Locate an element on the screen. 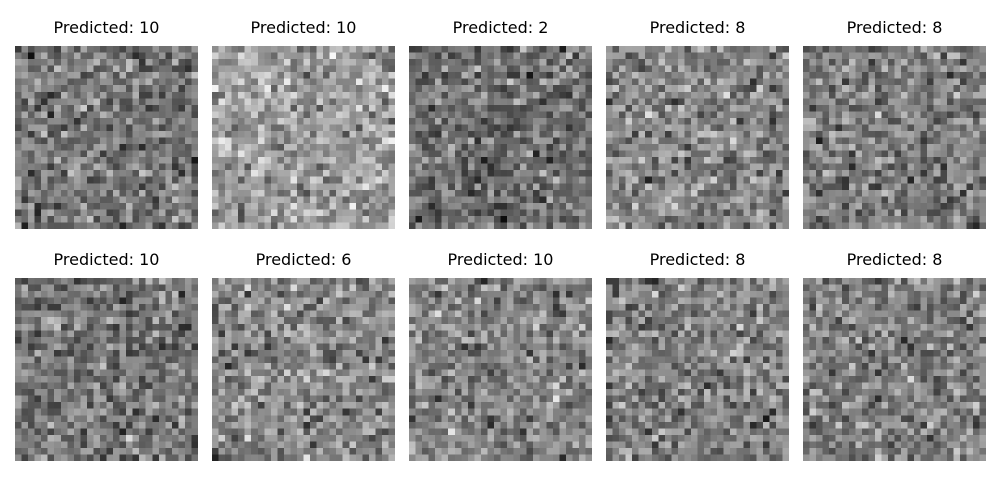 This screenshot has width=1000, height=500. panel-title: Predicted: 6 is located at coordinates (303, 259).